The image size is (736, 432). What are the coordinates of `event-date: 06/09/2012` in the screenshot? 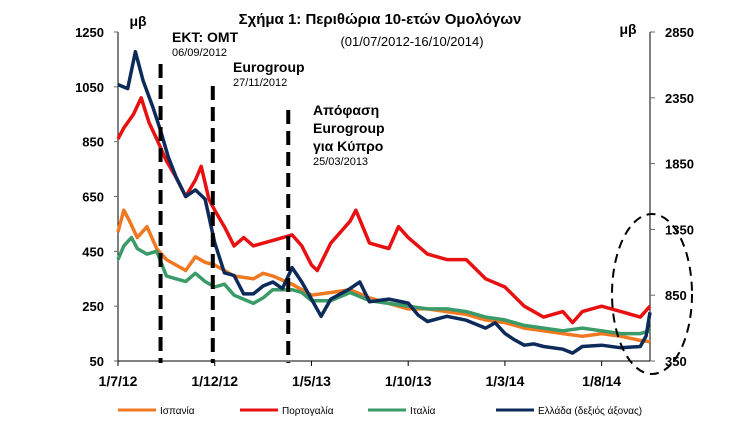 It's located at (199, 53).